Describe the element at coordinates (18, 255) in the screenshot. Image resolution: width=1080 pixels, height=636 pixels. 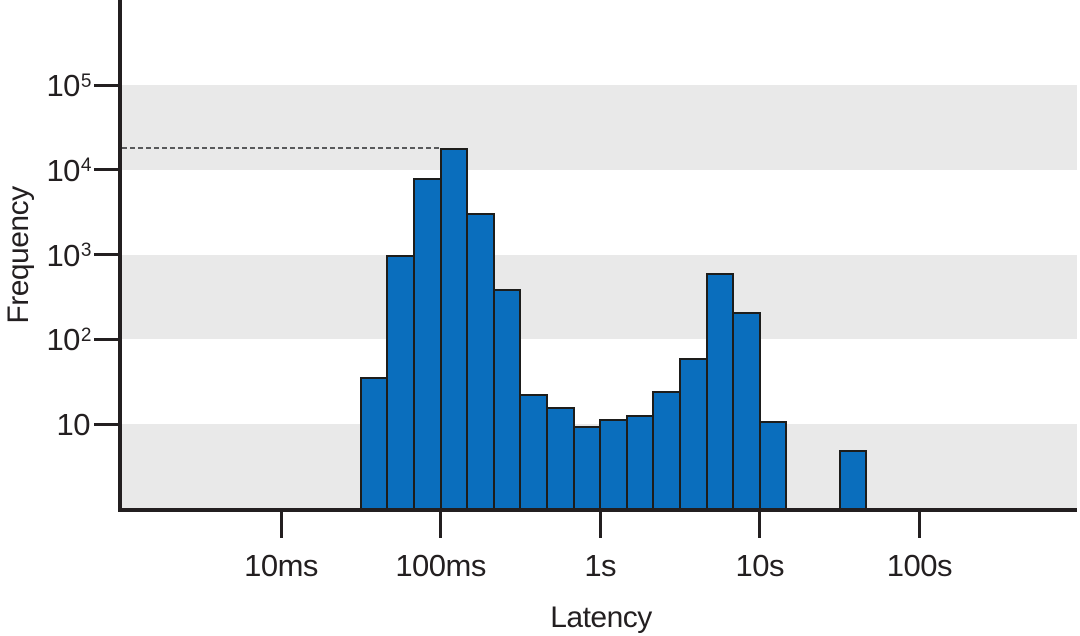
I see `y-axis-title: Frequency` at that location.